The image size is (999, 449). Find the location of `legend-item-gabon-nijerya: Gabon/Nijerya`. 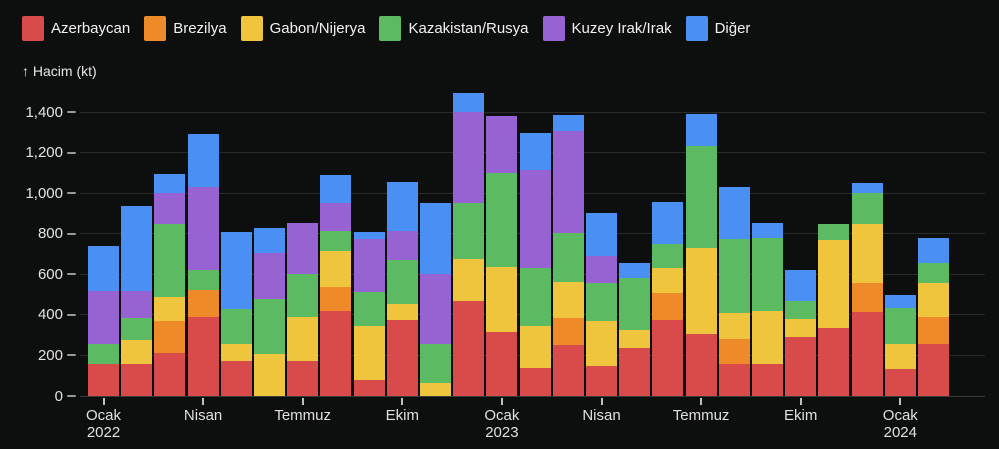

legend-item-gabon-nijerya: Gabon/Nijerya is located at coordinates (302, 28).